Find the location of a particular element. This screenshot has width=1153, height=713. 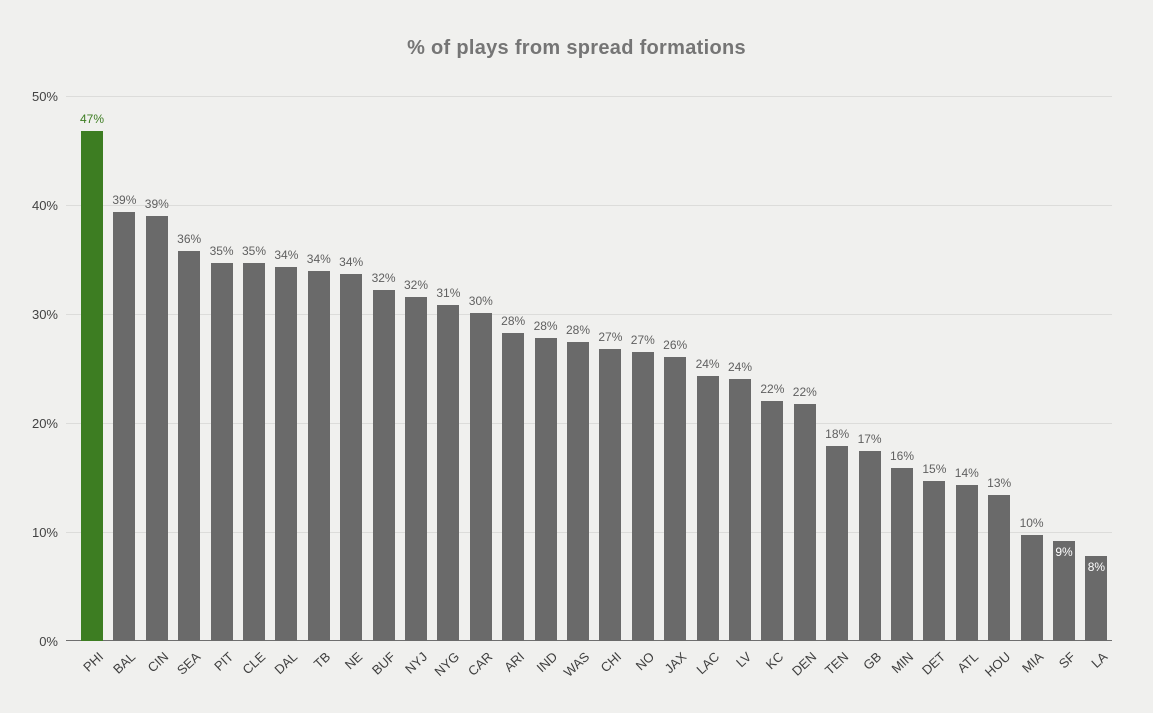

bar-value-label: 47% is located at coordinates (92, 119).